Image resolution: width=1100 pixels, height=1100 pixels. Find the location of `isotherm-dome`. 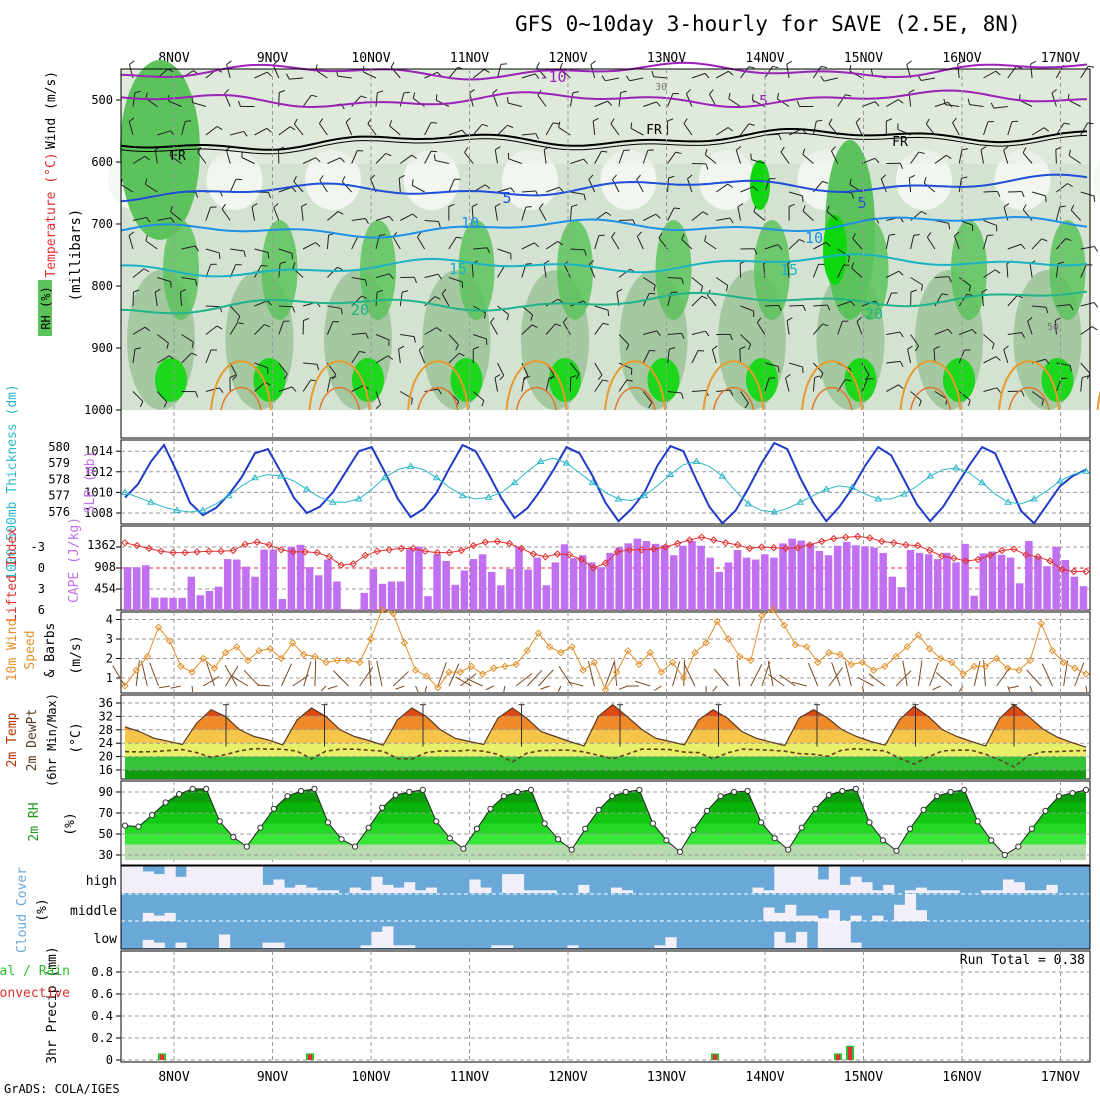

isotherm-dome is located at coordinates (1029, 385).